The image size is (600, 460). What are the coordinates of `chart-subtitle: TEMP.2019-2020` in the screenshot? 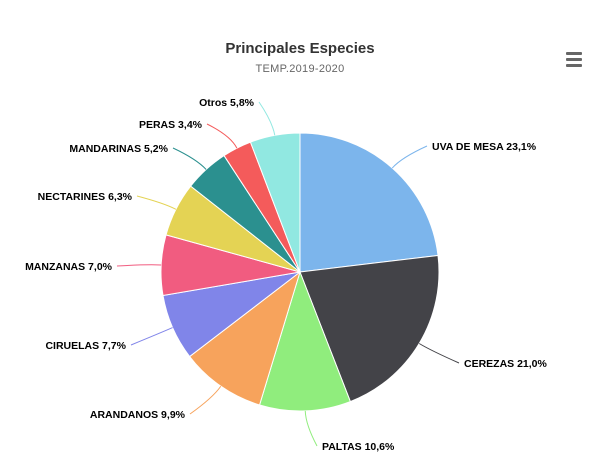 It's located at (300, 69).